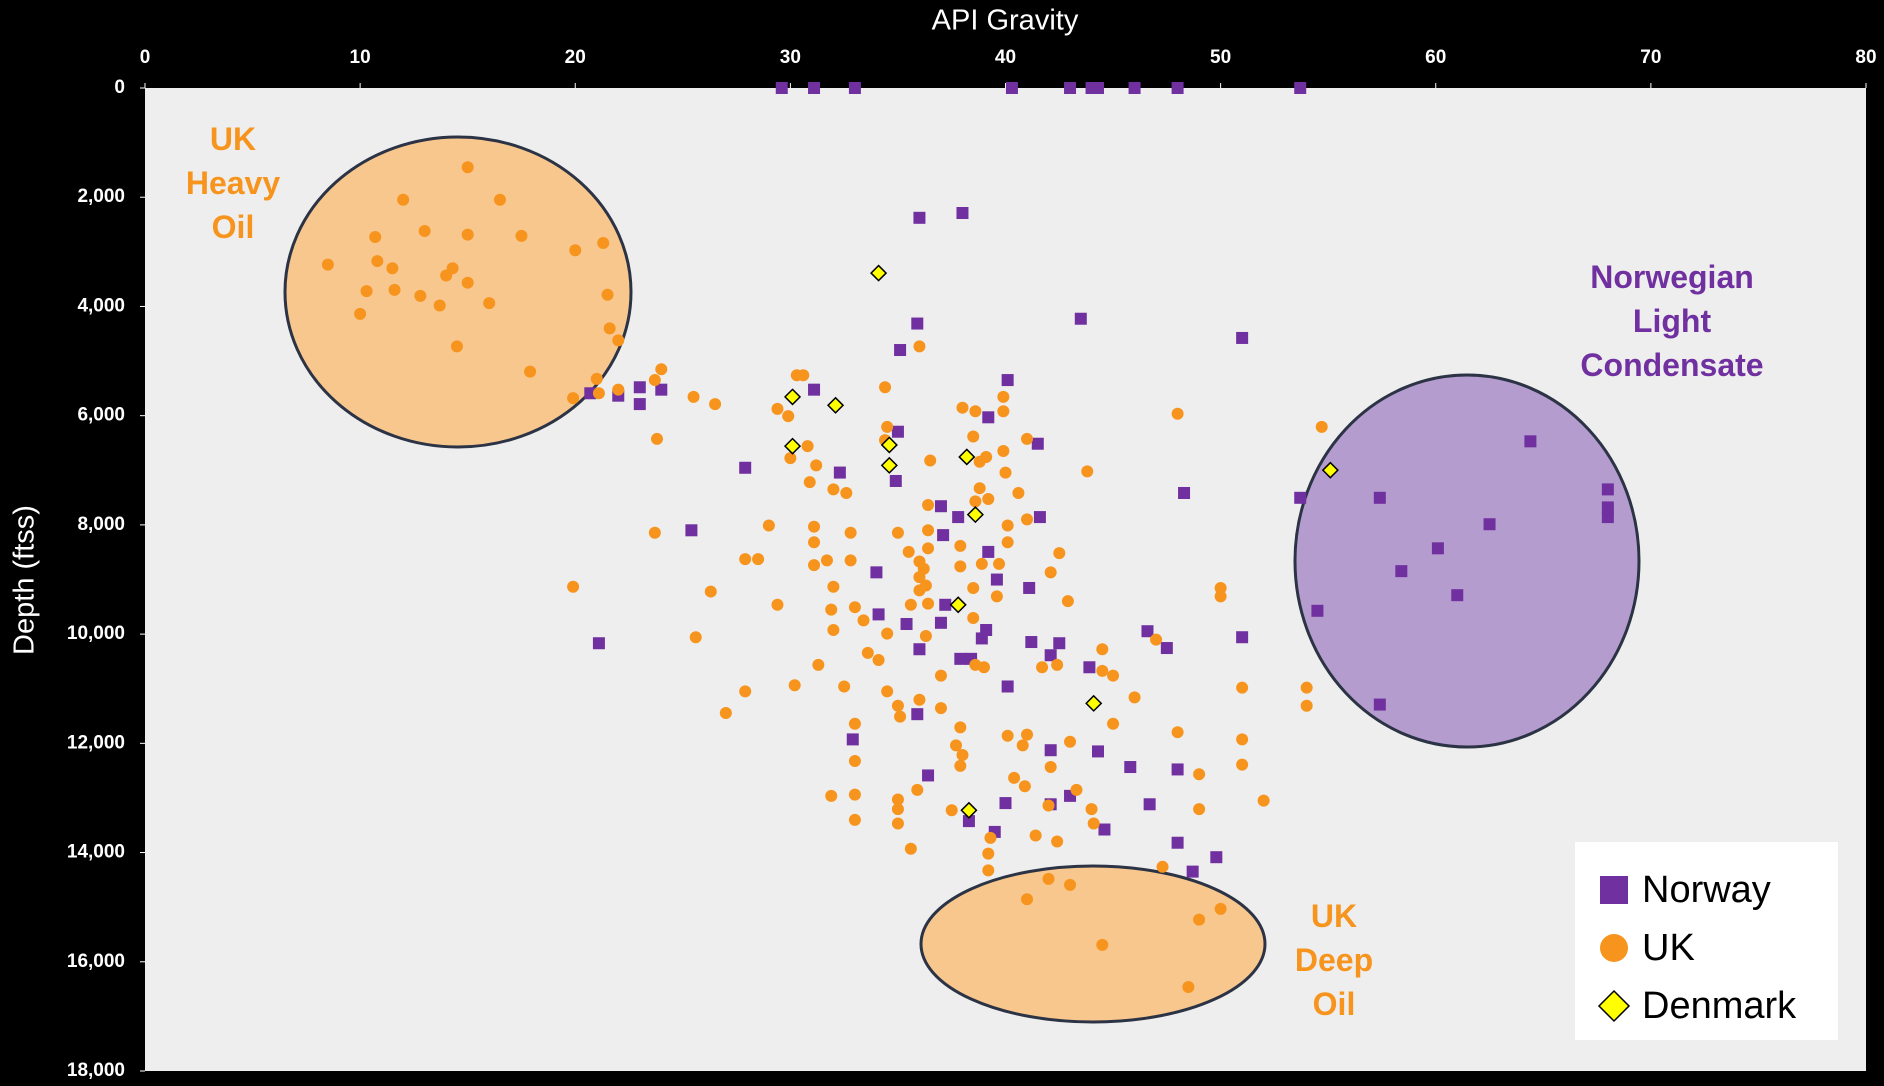 The height and width of the screenshot is (1086, 1884). I want to click on annotation: Norwegian Light Condensate, so click(1671, 321).